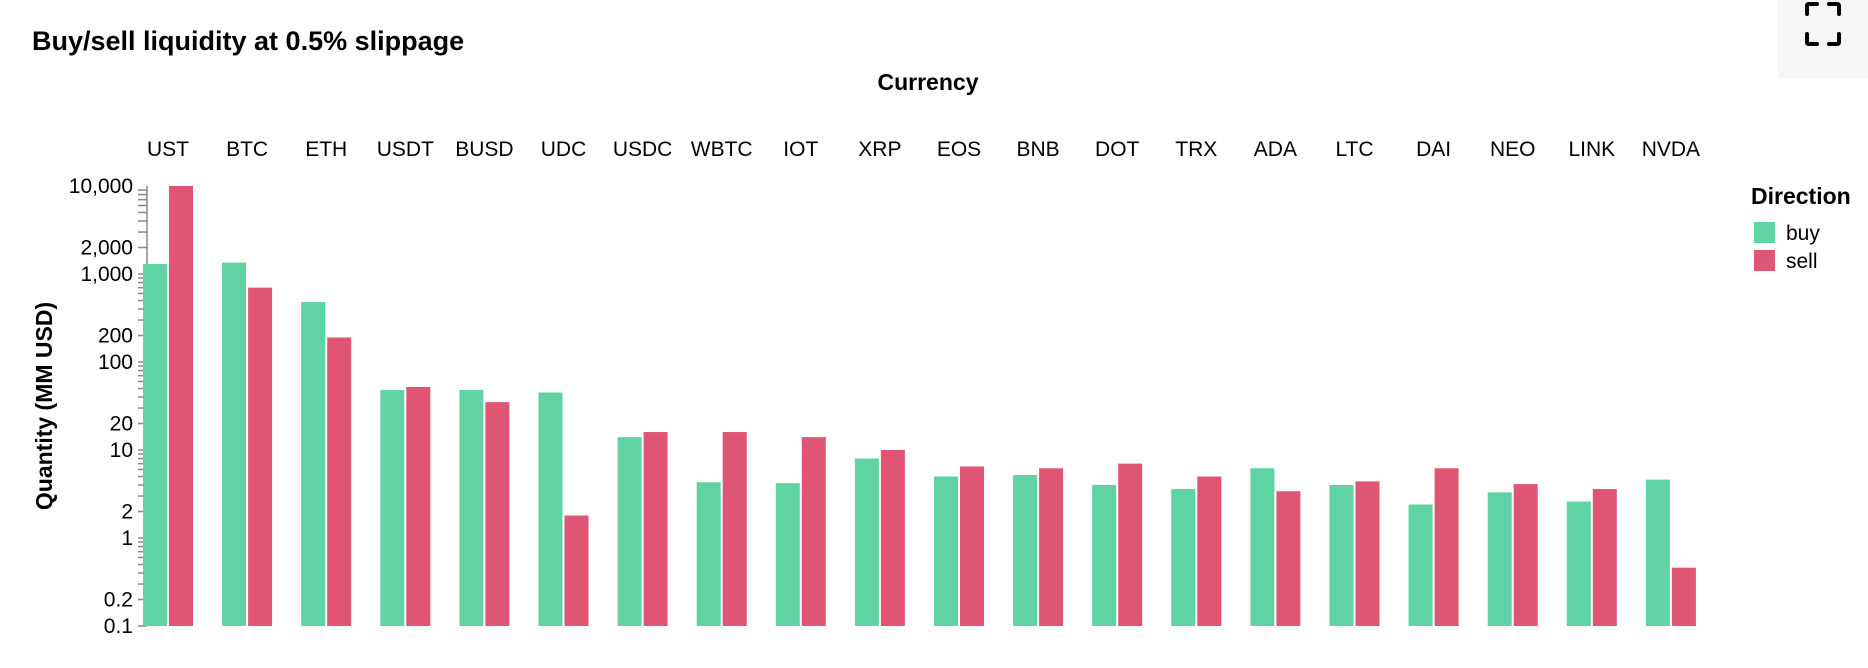  I want to click on y-tick-label: 20, so click(121, 424).